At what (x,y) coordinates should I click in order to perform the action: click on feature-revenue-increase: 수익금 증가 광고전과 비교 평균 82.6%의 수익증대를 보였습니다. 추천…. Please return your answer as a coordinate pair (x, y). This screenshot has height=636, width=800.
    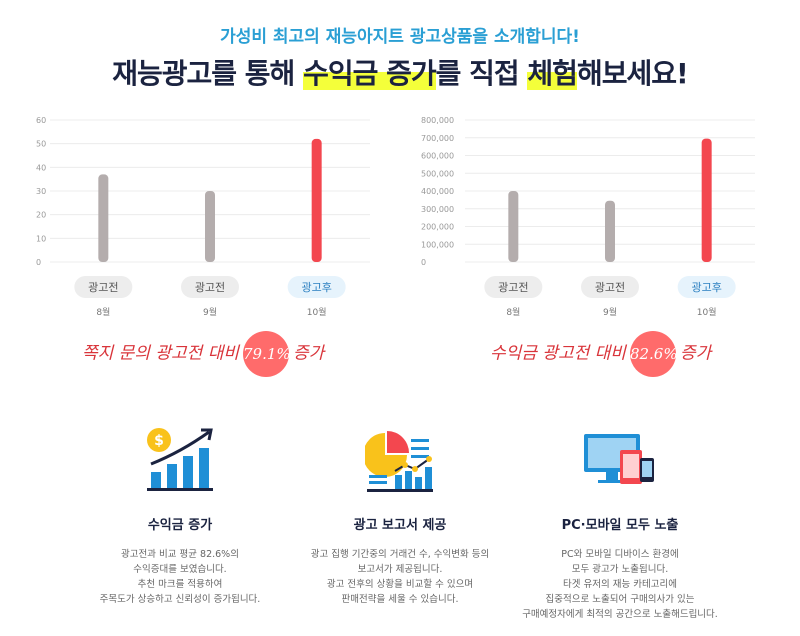
    Looking at the image, I should click on (180, 560).